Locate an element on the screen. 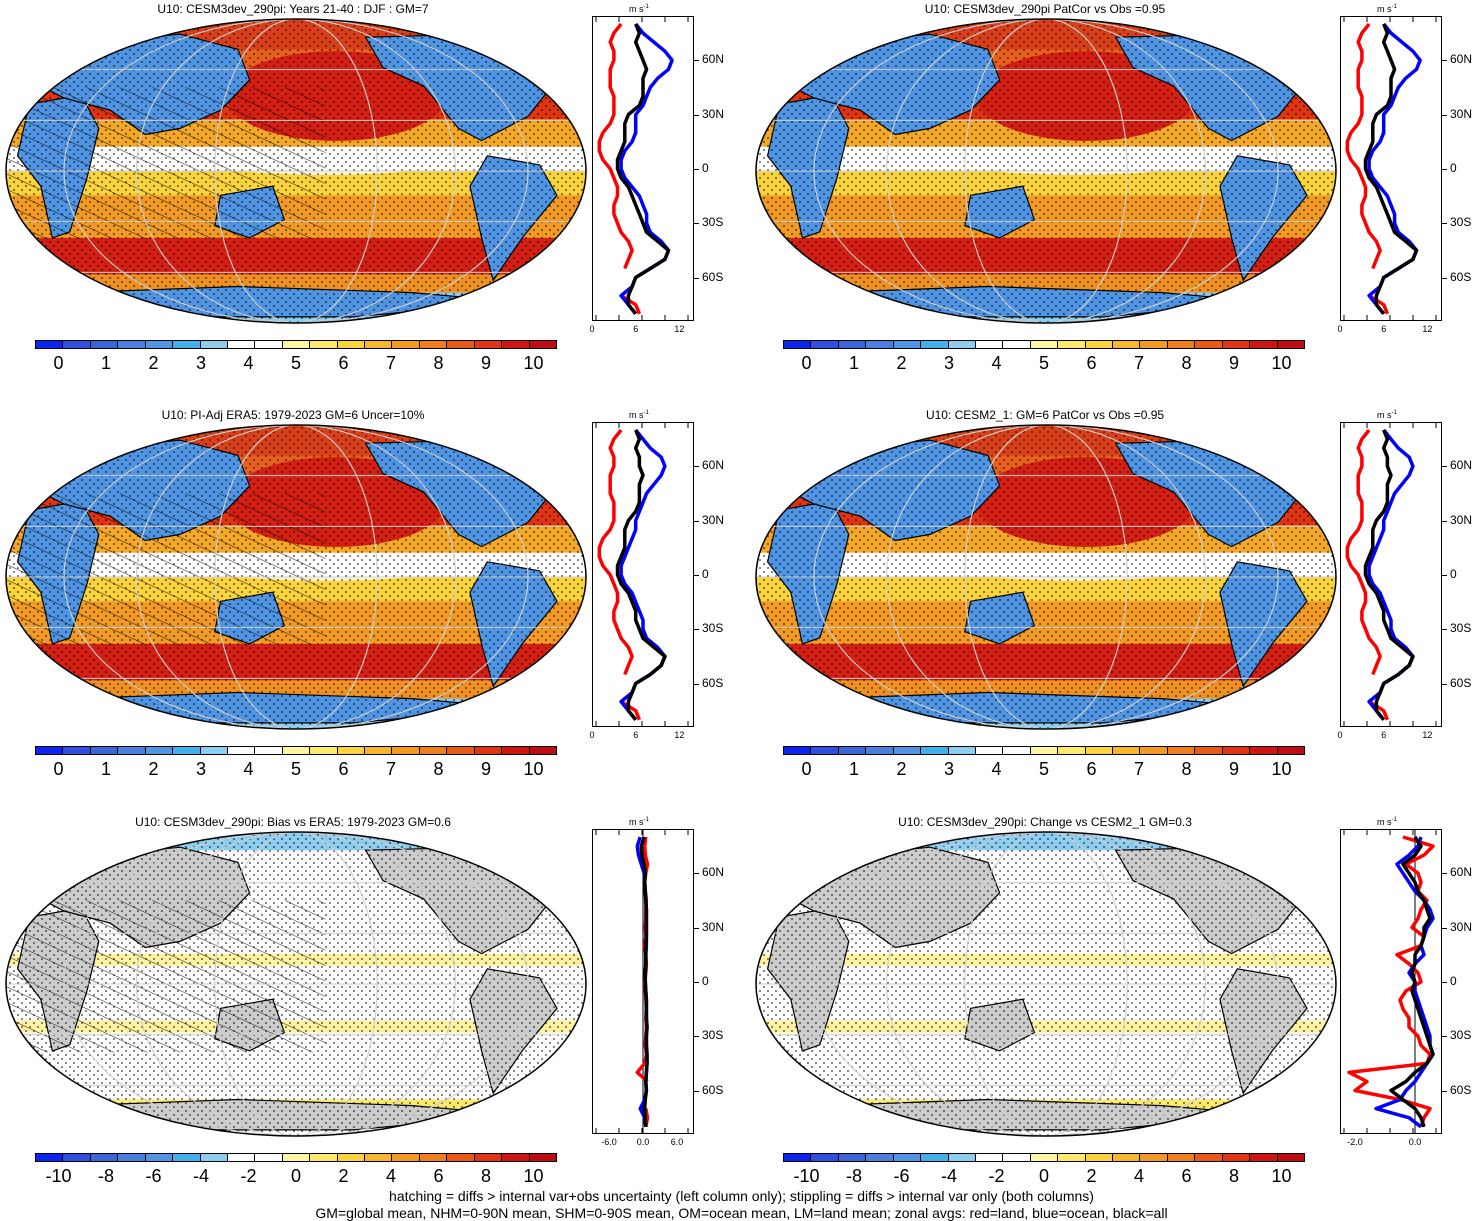 The image size is (1483, 1221). map-outline is located at coordinates (1046, 984).